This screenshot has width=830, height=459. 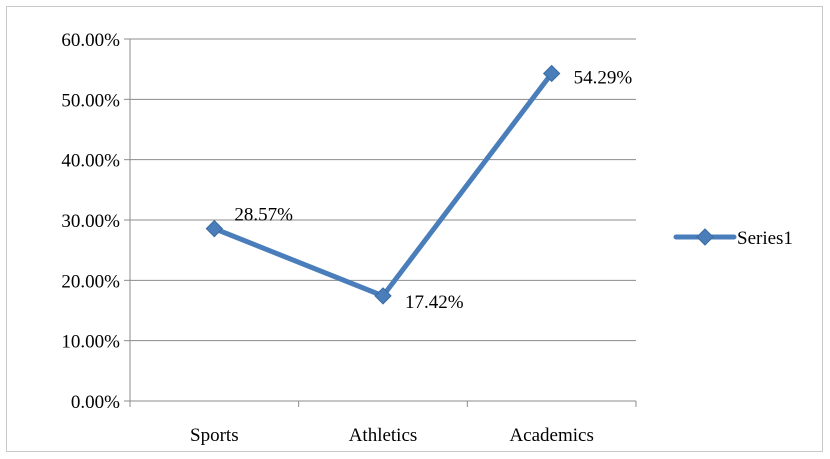 I want to click on y-tick-label: 60.00%, so click(x=90, y=40).